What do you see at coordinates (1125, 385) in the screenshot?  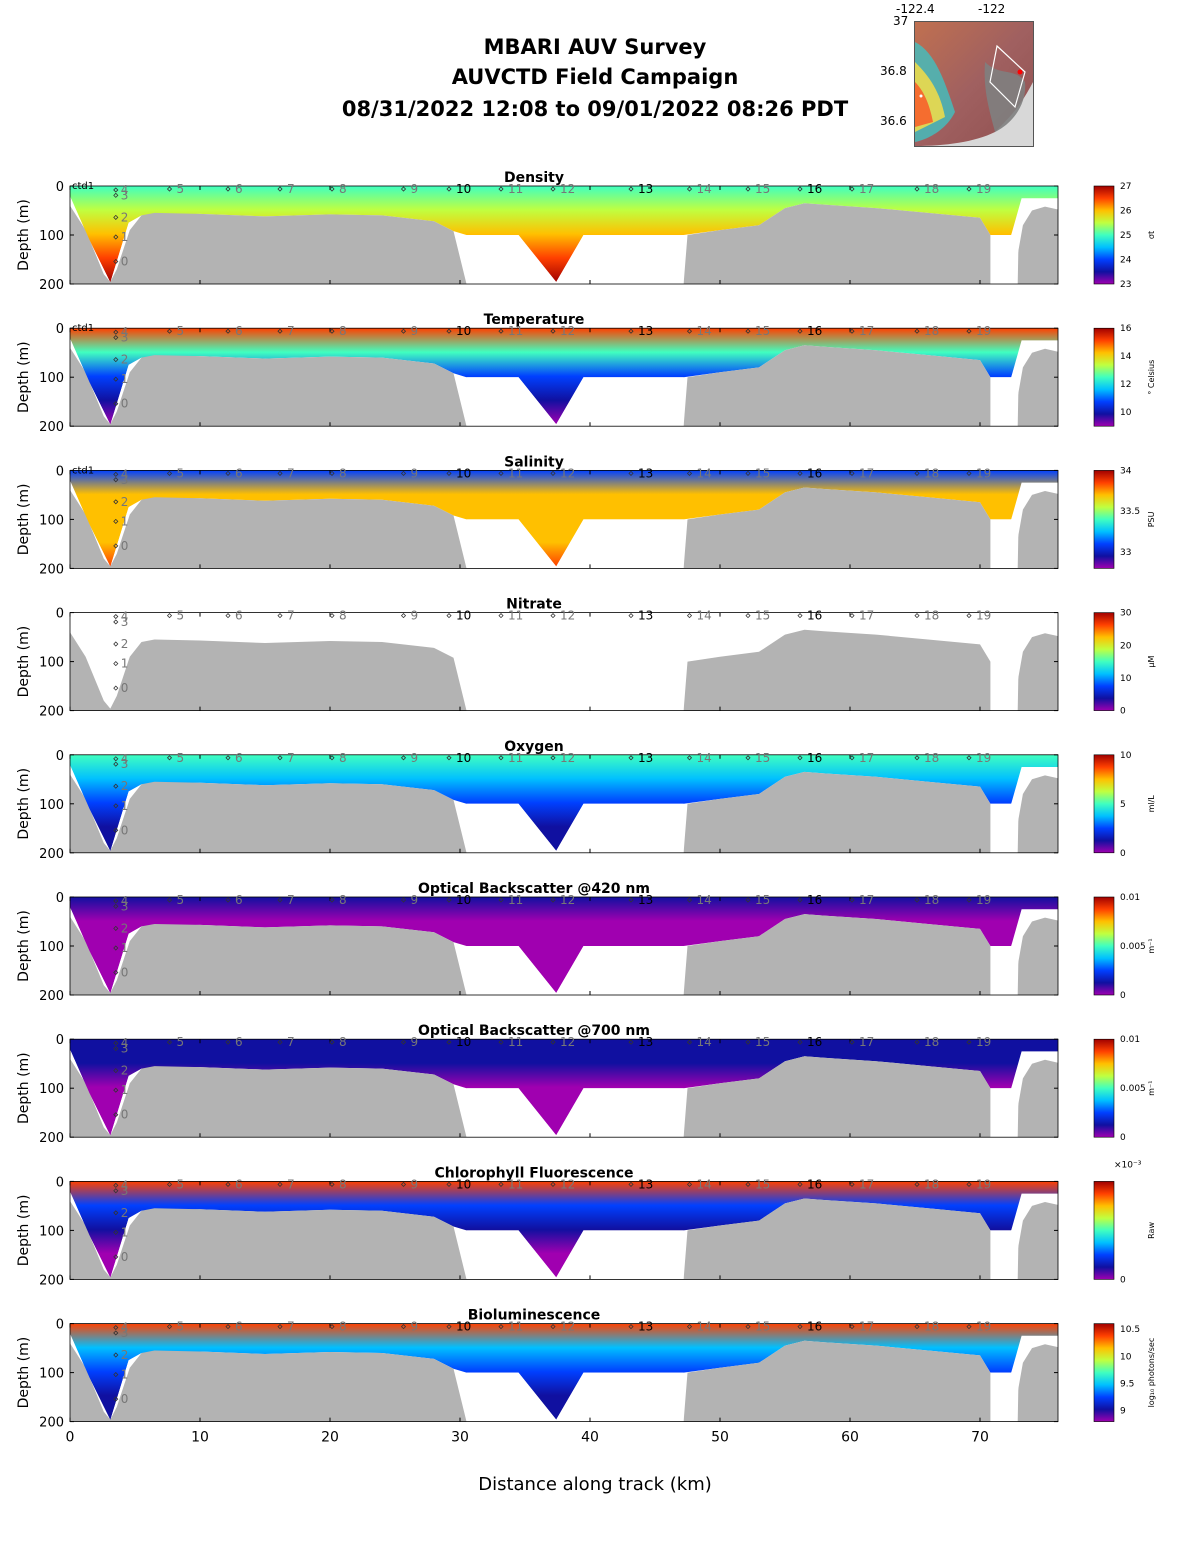 I see `colorbar-tick-label: 12` at bounding box center [1125, 385].